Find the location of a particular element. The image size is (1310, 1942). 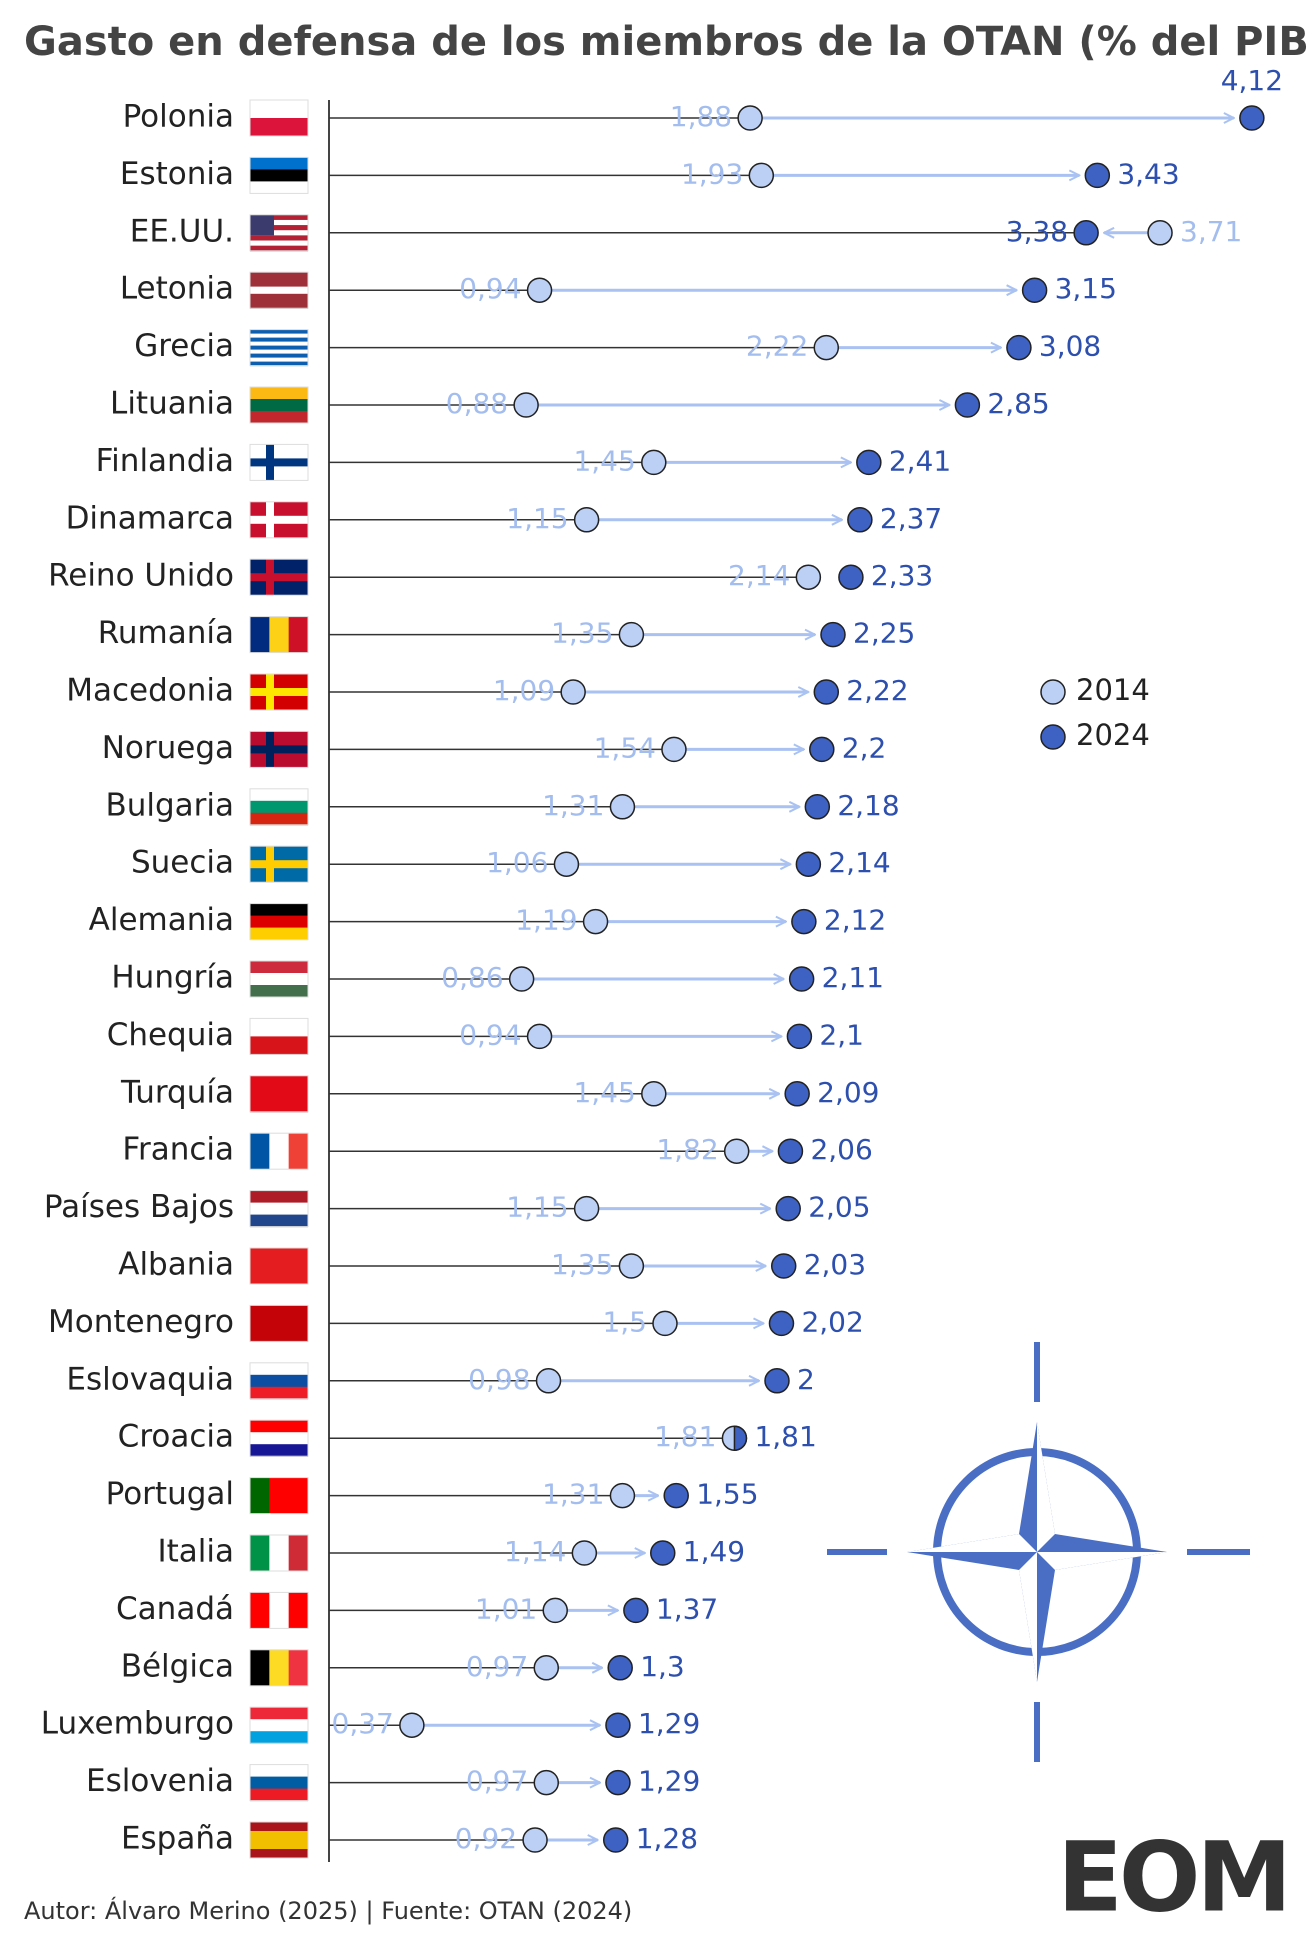

value-label-2024: 1,49 is located at coordinates (714, 1551).